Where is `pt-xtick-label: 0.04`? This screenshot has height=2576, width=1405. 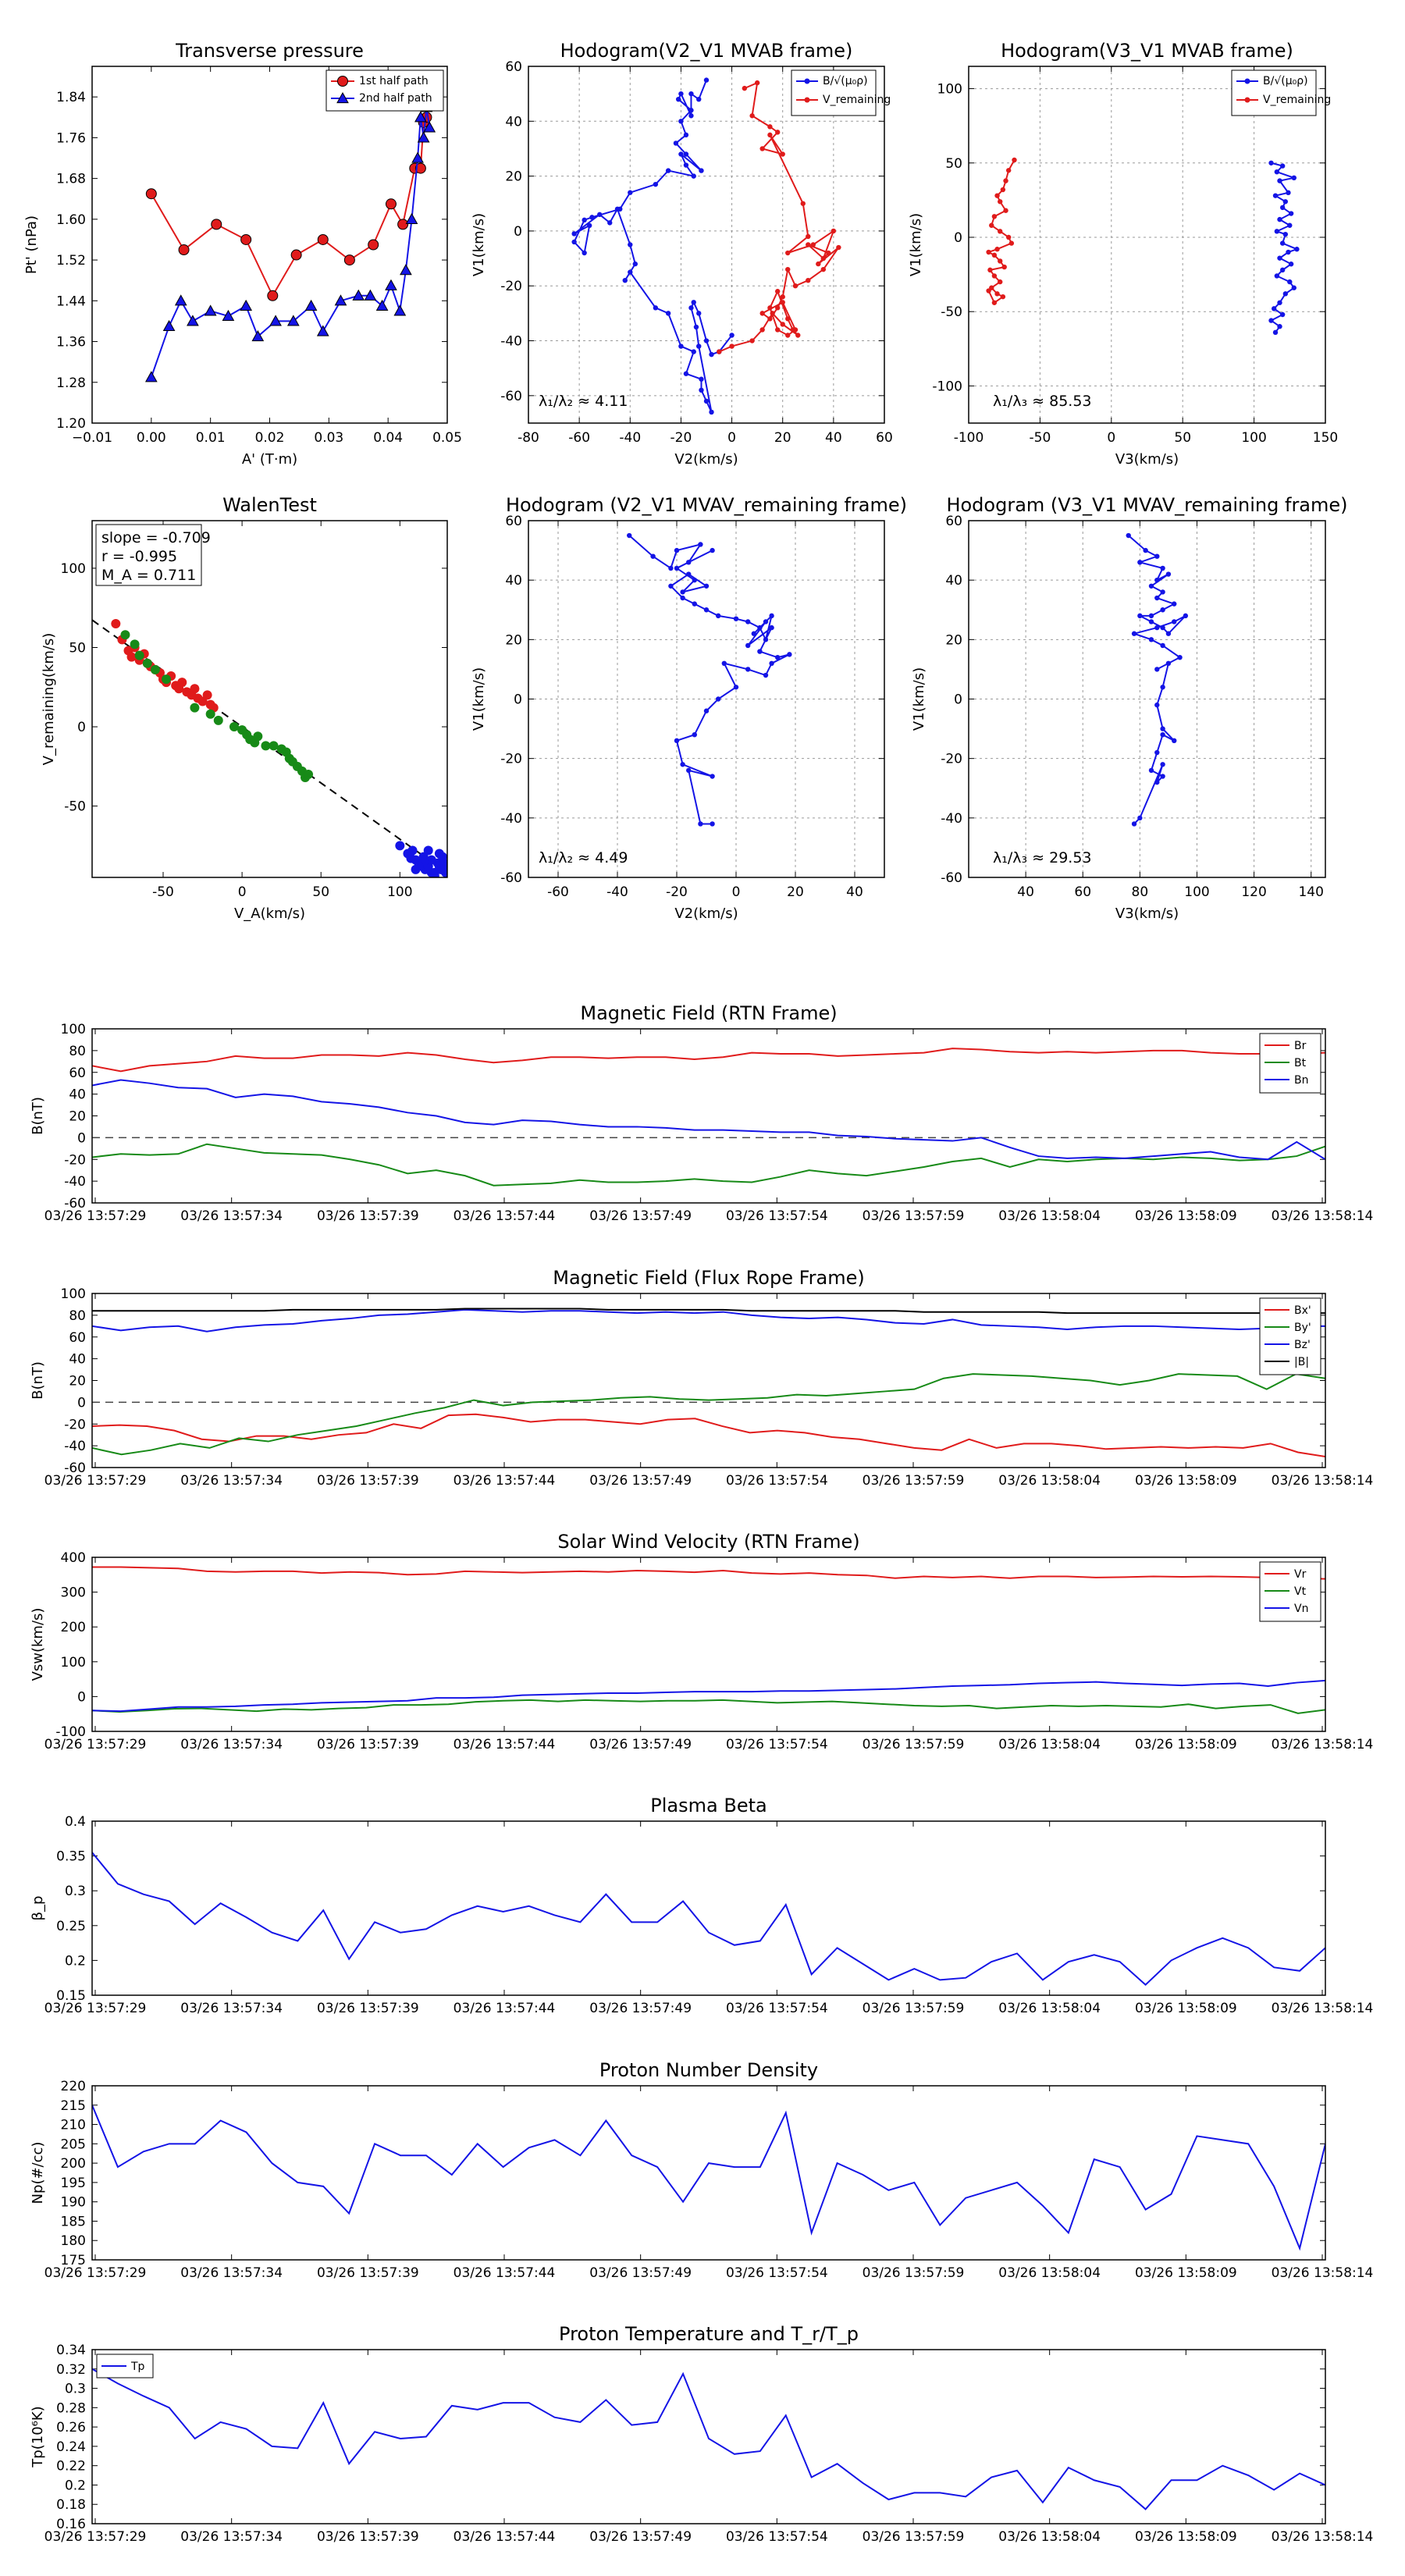
pt-xtick-label: 0.04 is located at coordinates (388, 438).